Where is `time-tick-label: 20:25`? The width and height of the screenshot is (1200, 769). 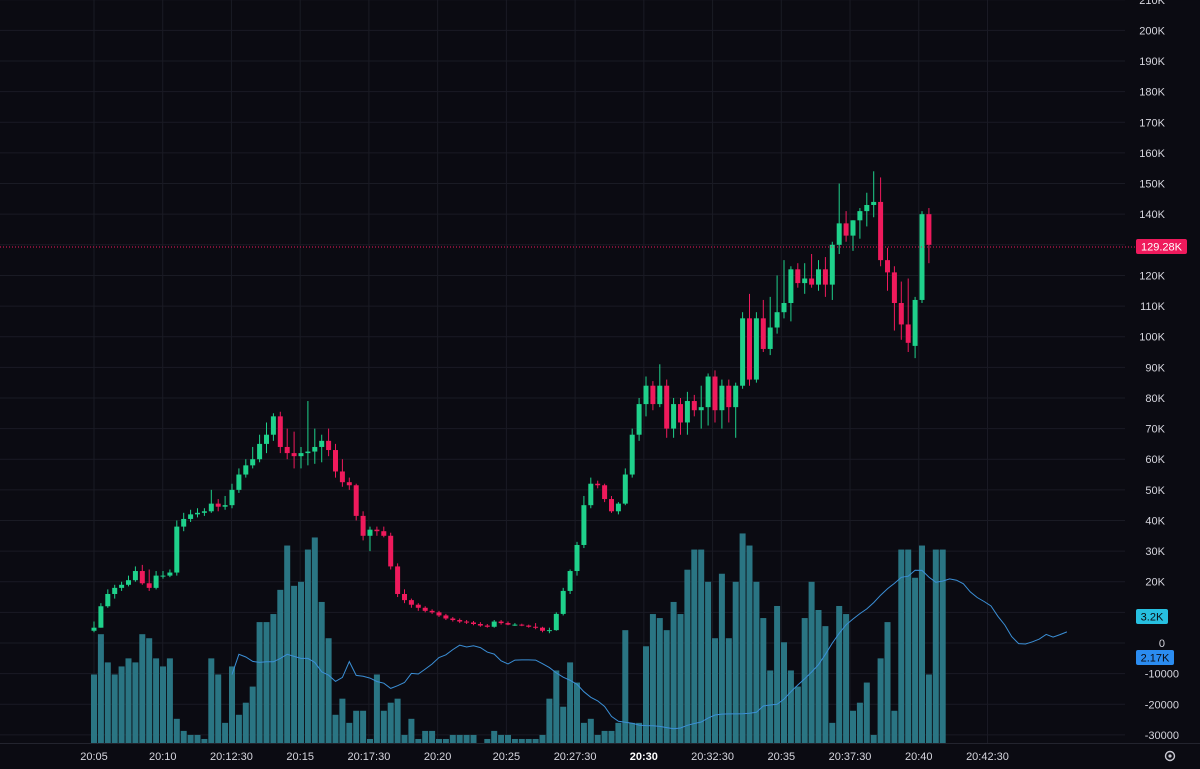
time-tick-label: 20:25 is located at coordinates (507, 757).